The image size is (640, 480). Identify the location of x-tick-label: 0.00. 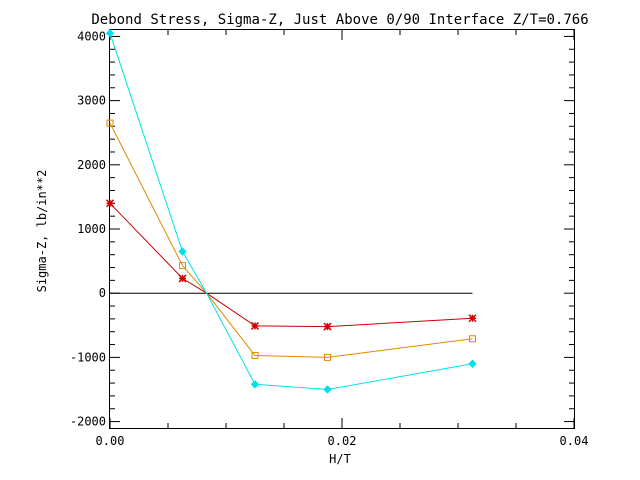
(110, 441).